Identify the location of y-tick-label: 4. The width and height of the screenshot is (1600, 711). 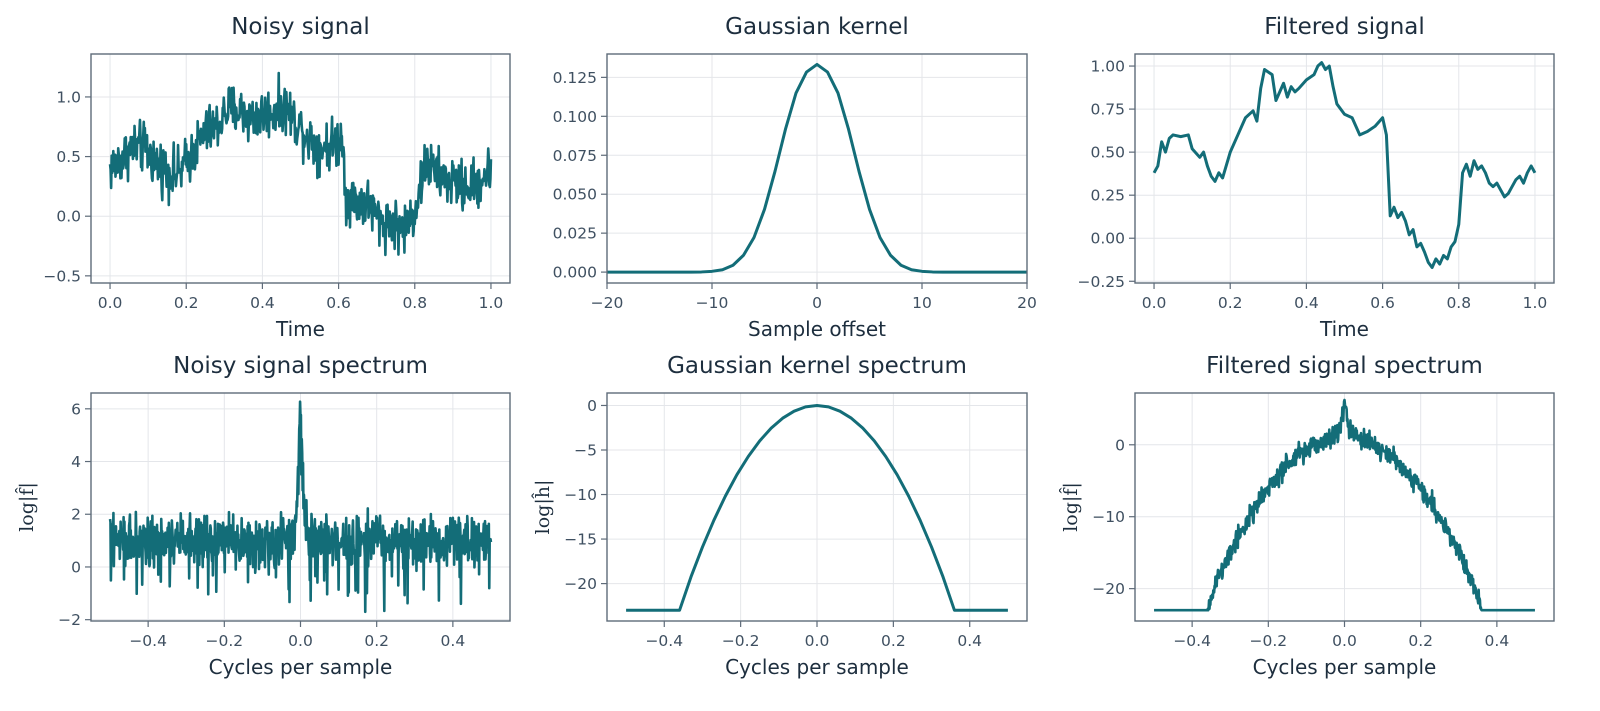
(76, 462).